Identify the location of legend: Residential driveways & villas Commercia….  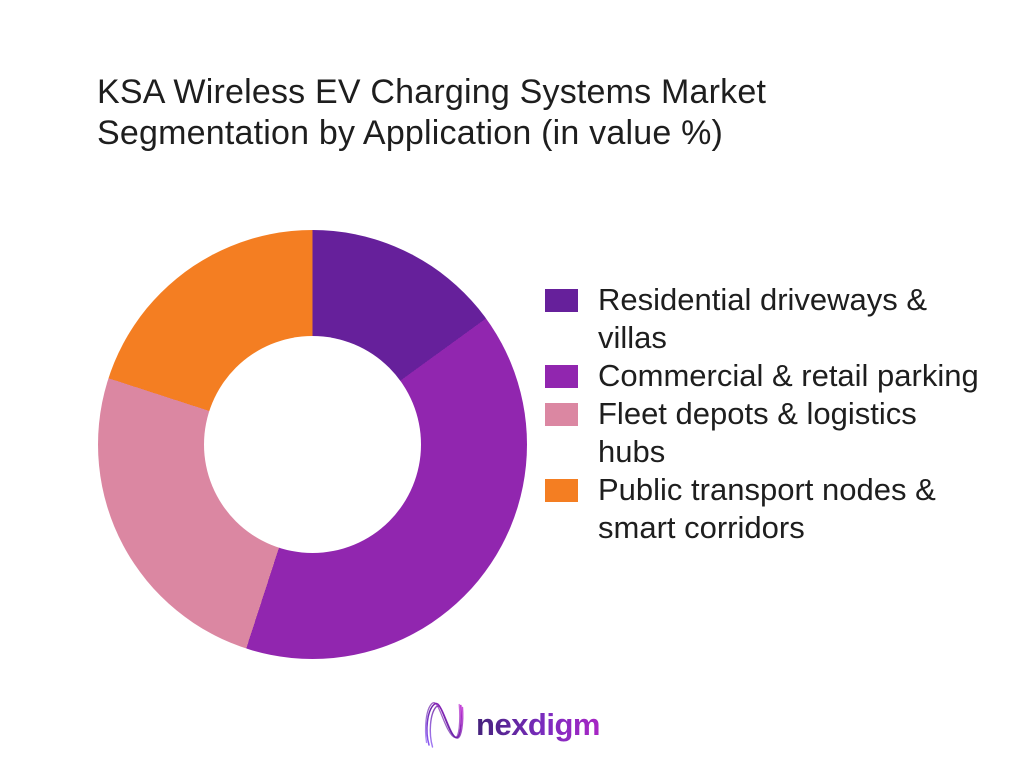
(765, 414).